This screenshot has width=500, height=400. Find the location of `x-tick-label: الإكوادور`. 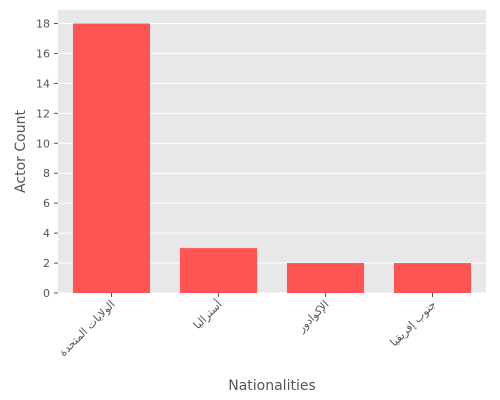

x-tick-label: الإكوادور is located at coordinates (312, 316).